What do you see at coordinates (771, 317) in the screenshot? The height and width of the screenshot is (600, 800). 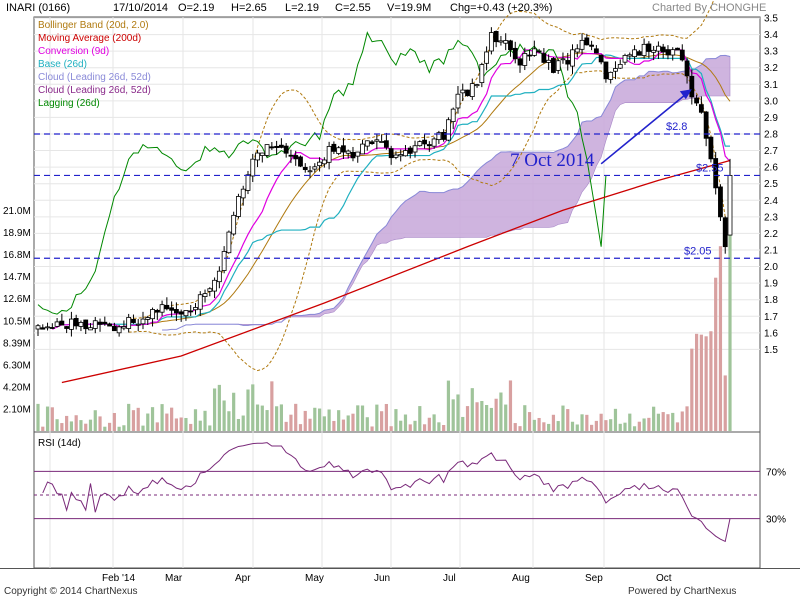 I see `price-tick-label: 1.7` at bounding box center [771, 317].